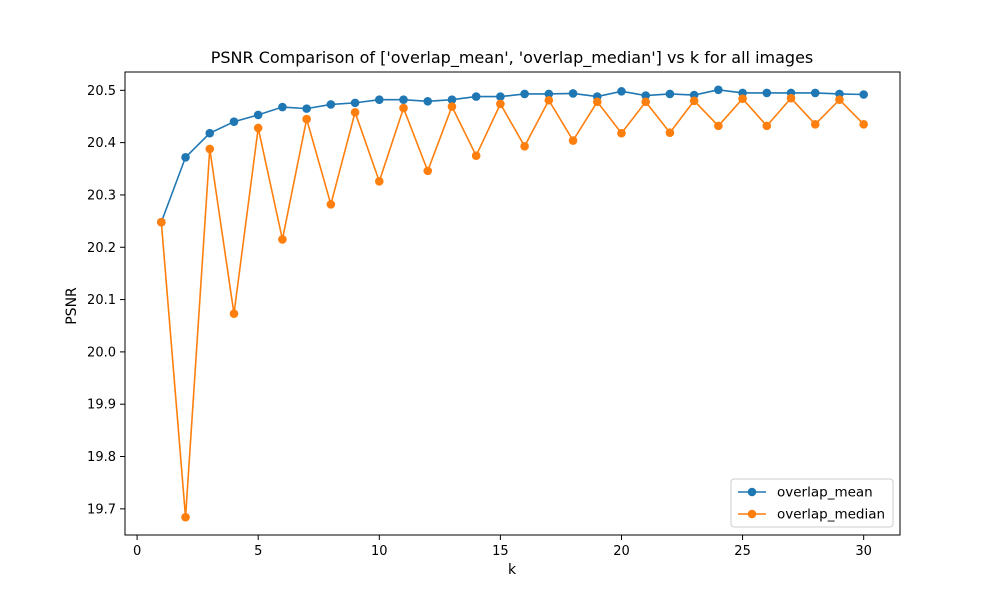 The image size is (1000, 600). I want to click on y-tick-label: 20.4, so click(101, 143).